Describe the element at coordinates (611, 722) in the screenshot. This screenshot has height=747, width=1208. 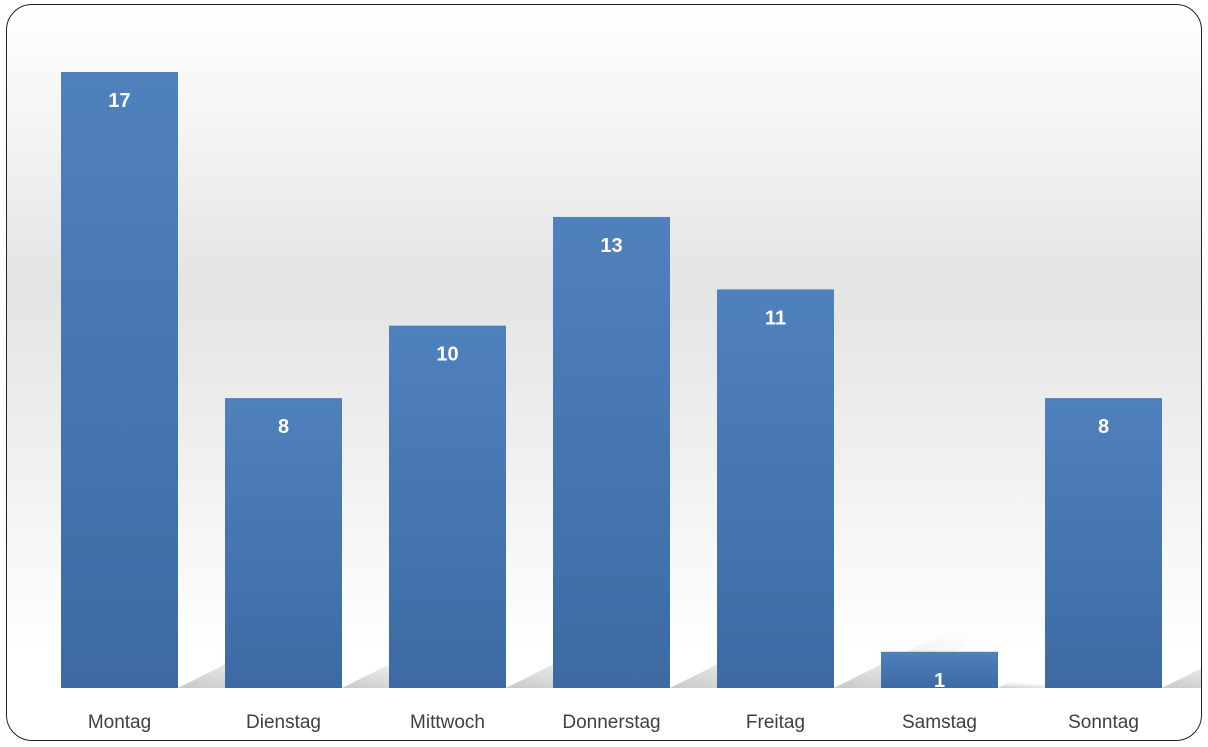
I see `category-label-donnerstag: Donnerstag` at that location.